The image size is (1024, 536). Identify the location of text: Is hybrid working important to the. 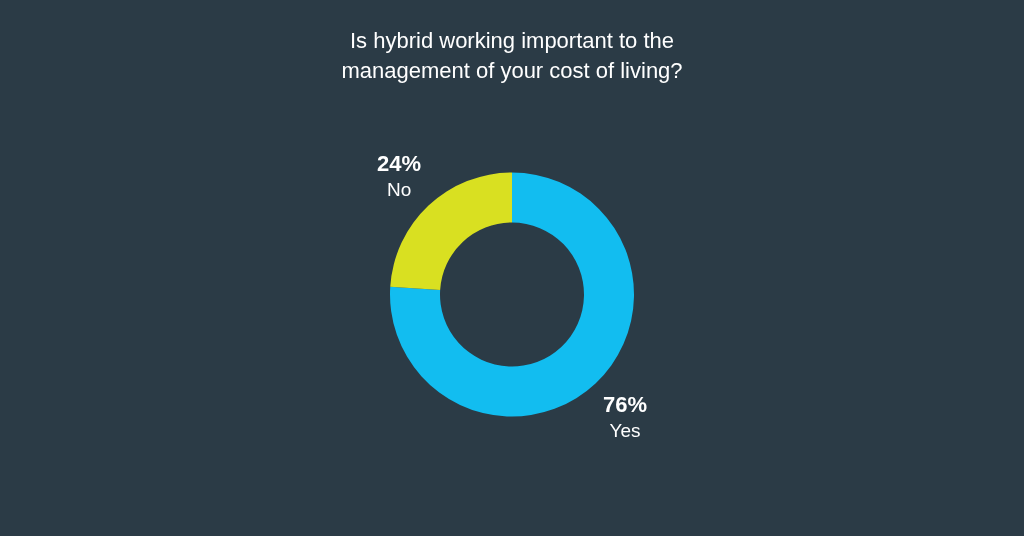
(512, 40).